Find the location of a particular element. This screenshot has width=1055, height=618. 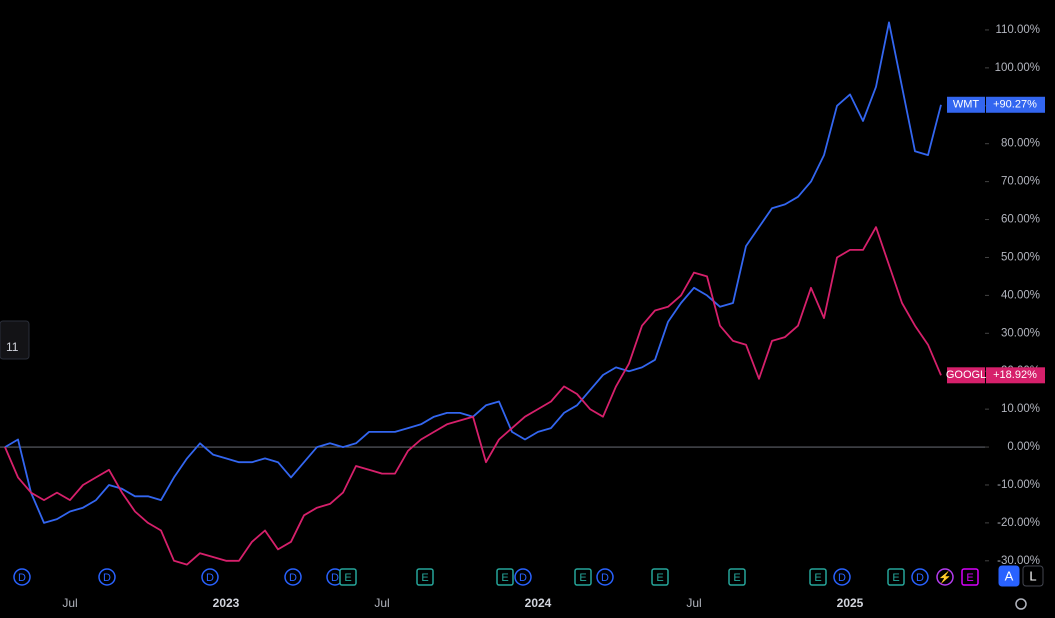

y-tick-label: 60.00% is located at coordinates (1020, 220).